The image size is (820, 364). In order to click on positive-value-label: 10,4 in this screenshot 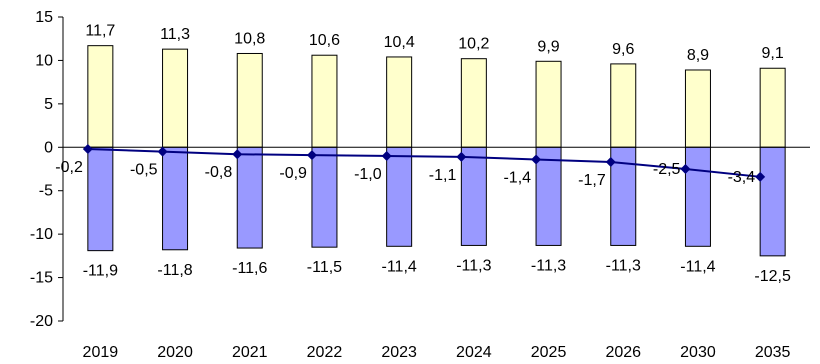, I will do `click(399, 42)`.